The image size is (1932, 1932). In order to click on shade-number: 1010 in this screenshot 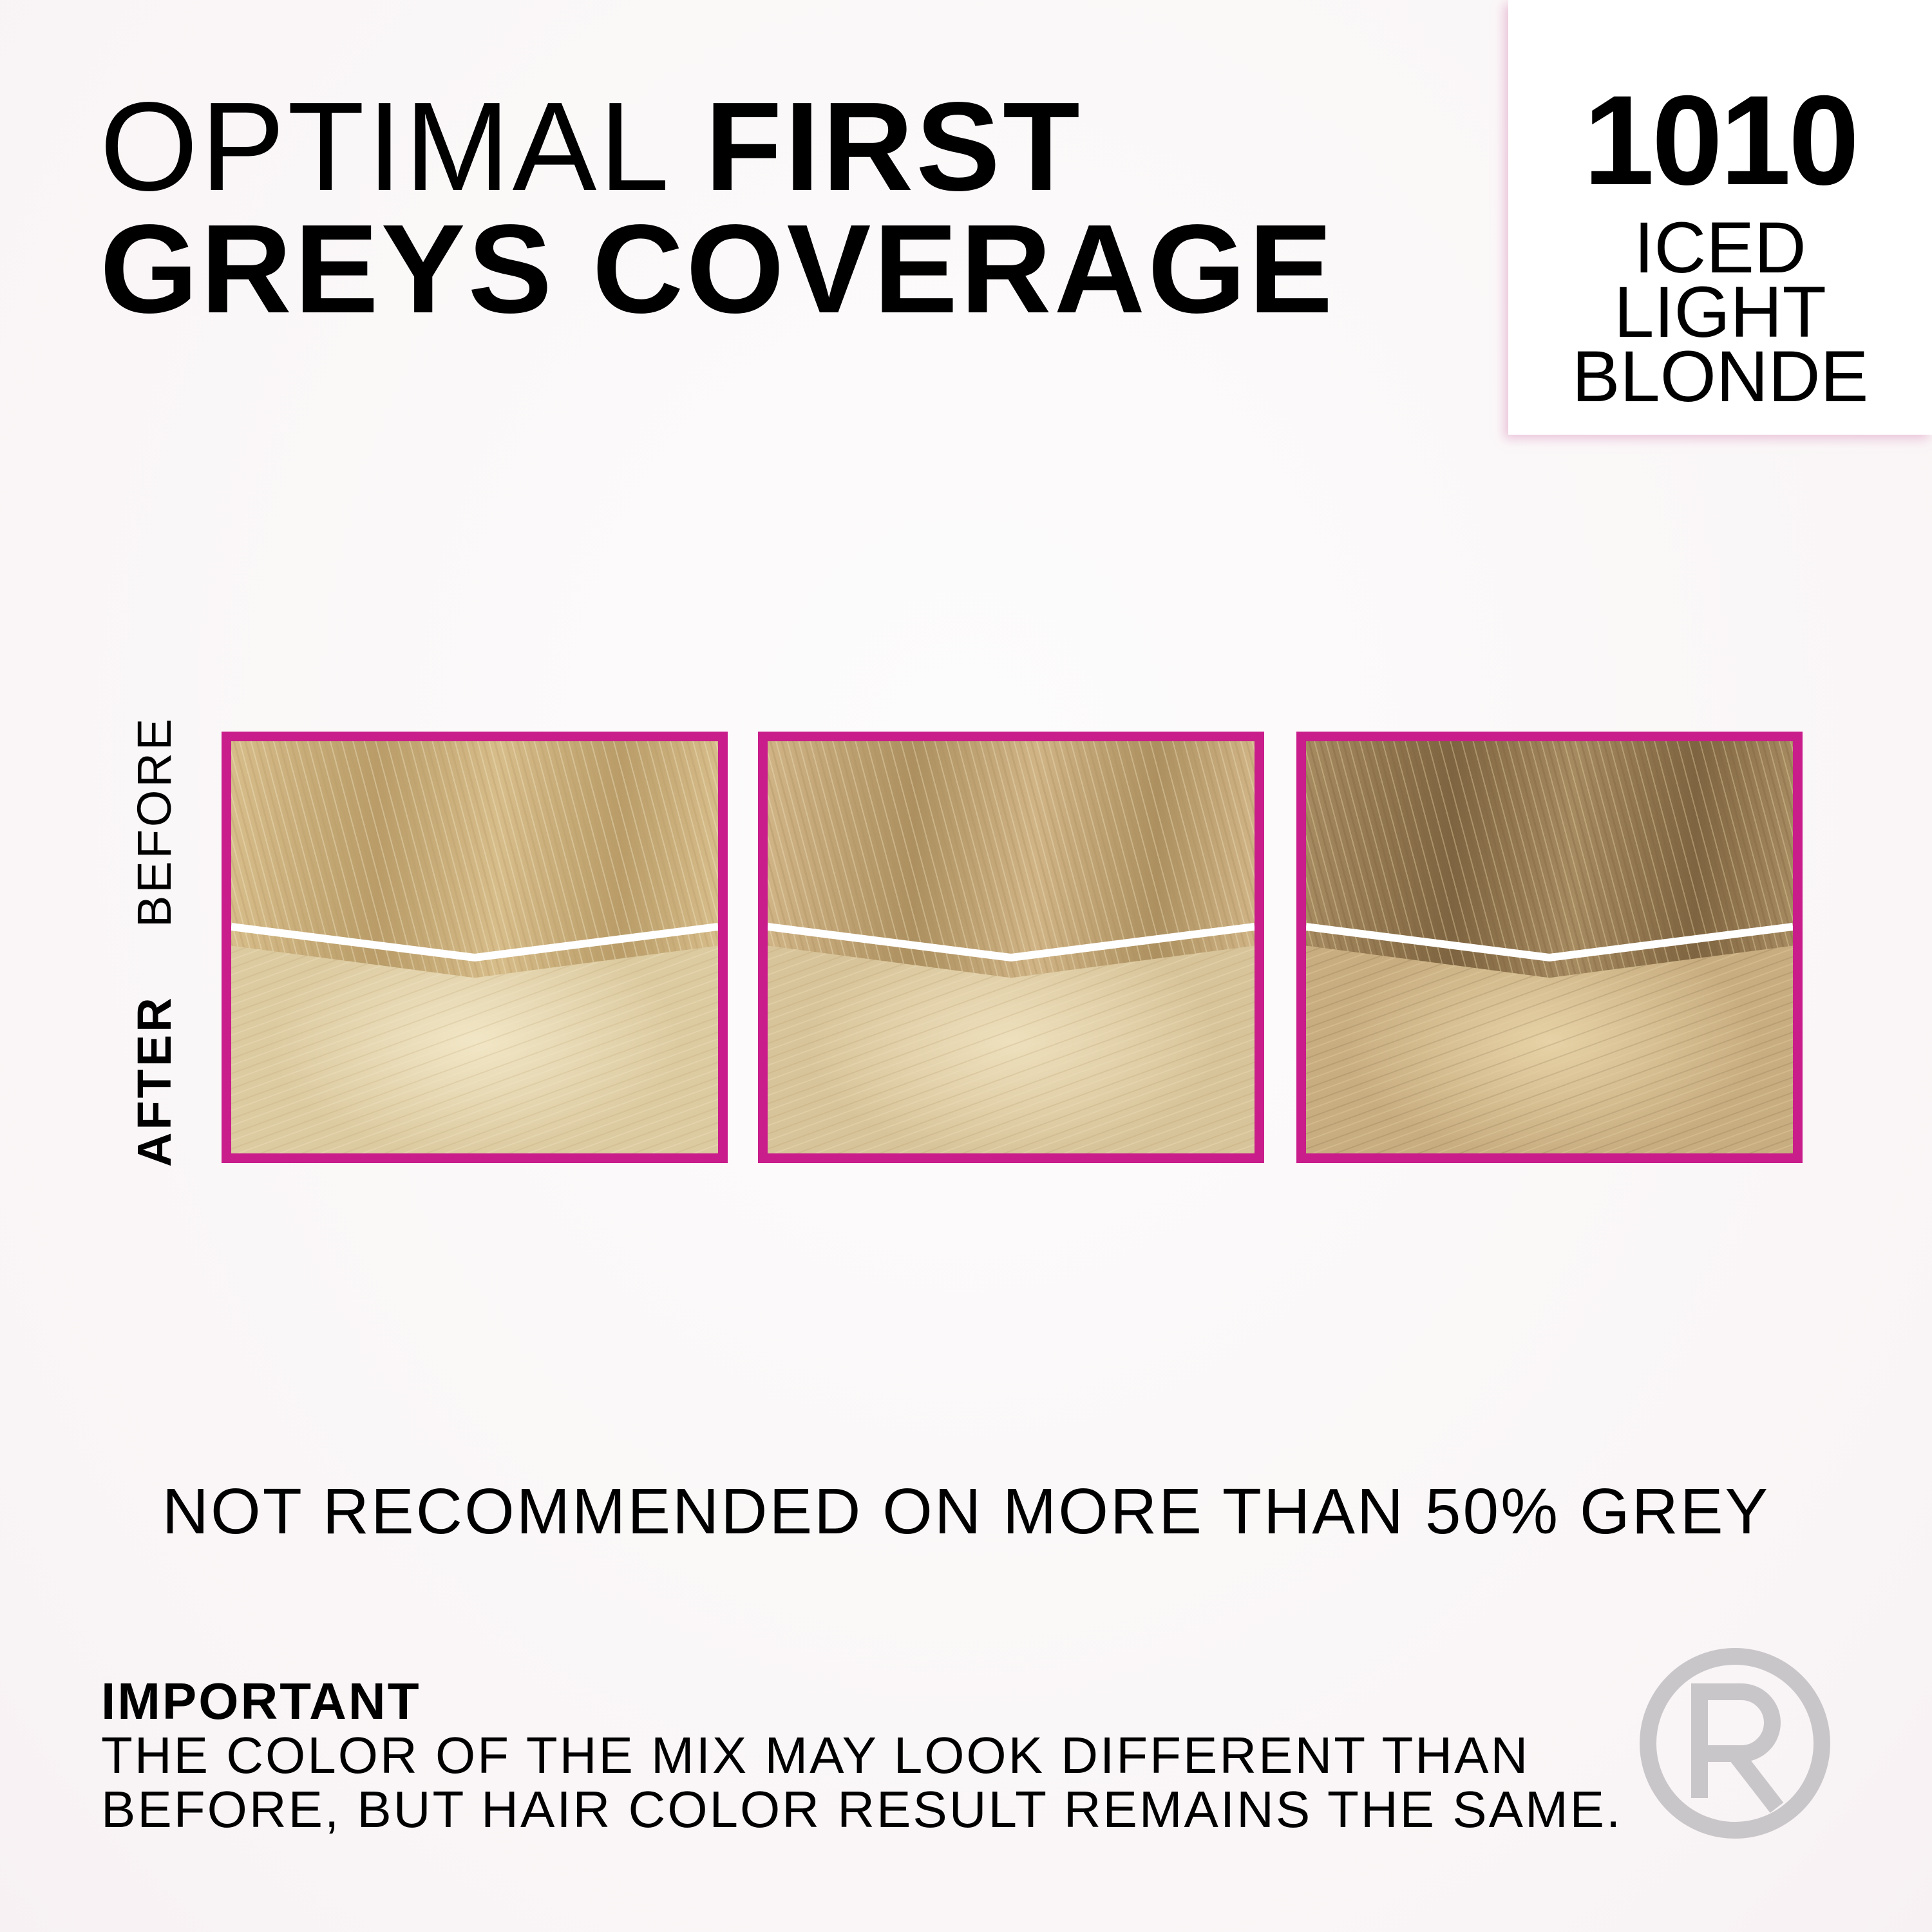, I will do `click(1721, 140)`.